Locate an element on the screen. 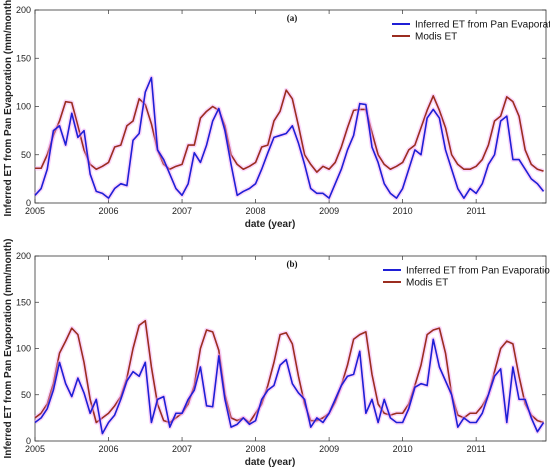 The width and height of the screenshot is (550, 468). x-tick-label: 2008 is located at coordinates (256, 211).